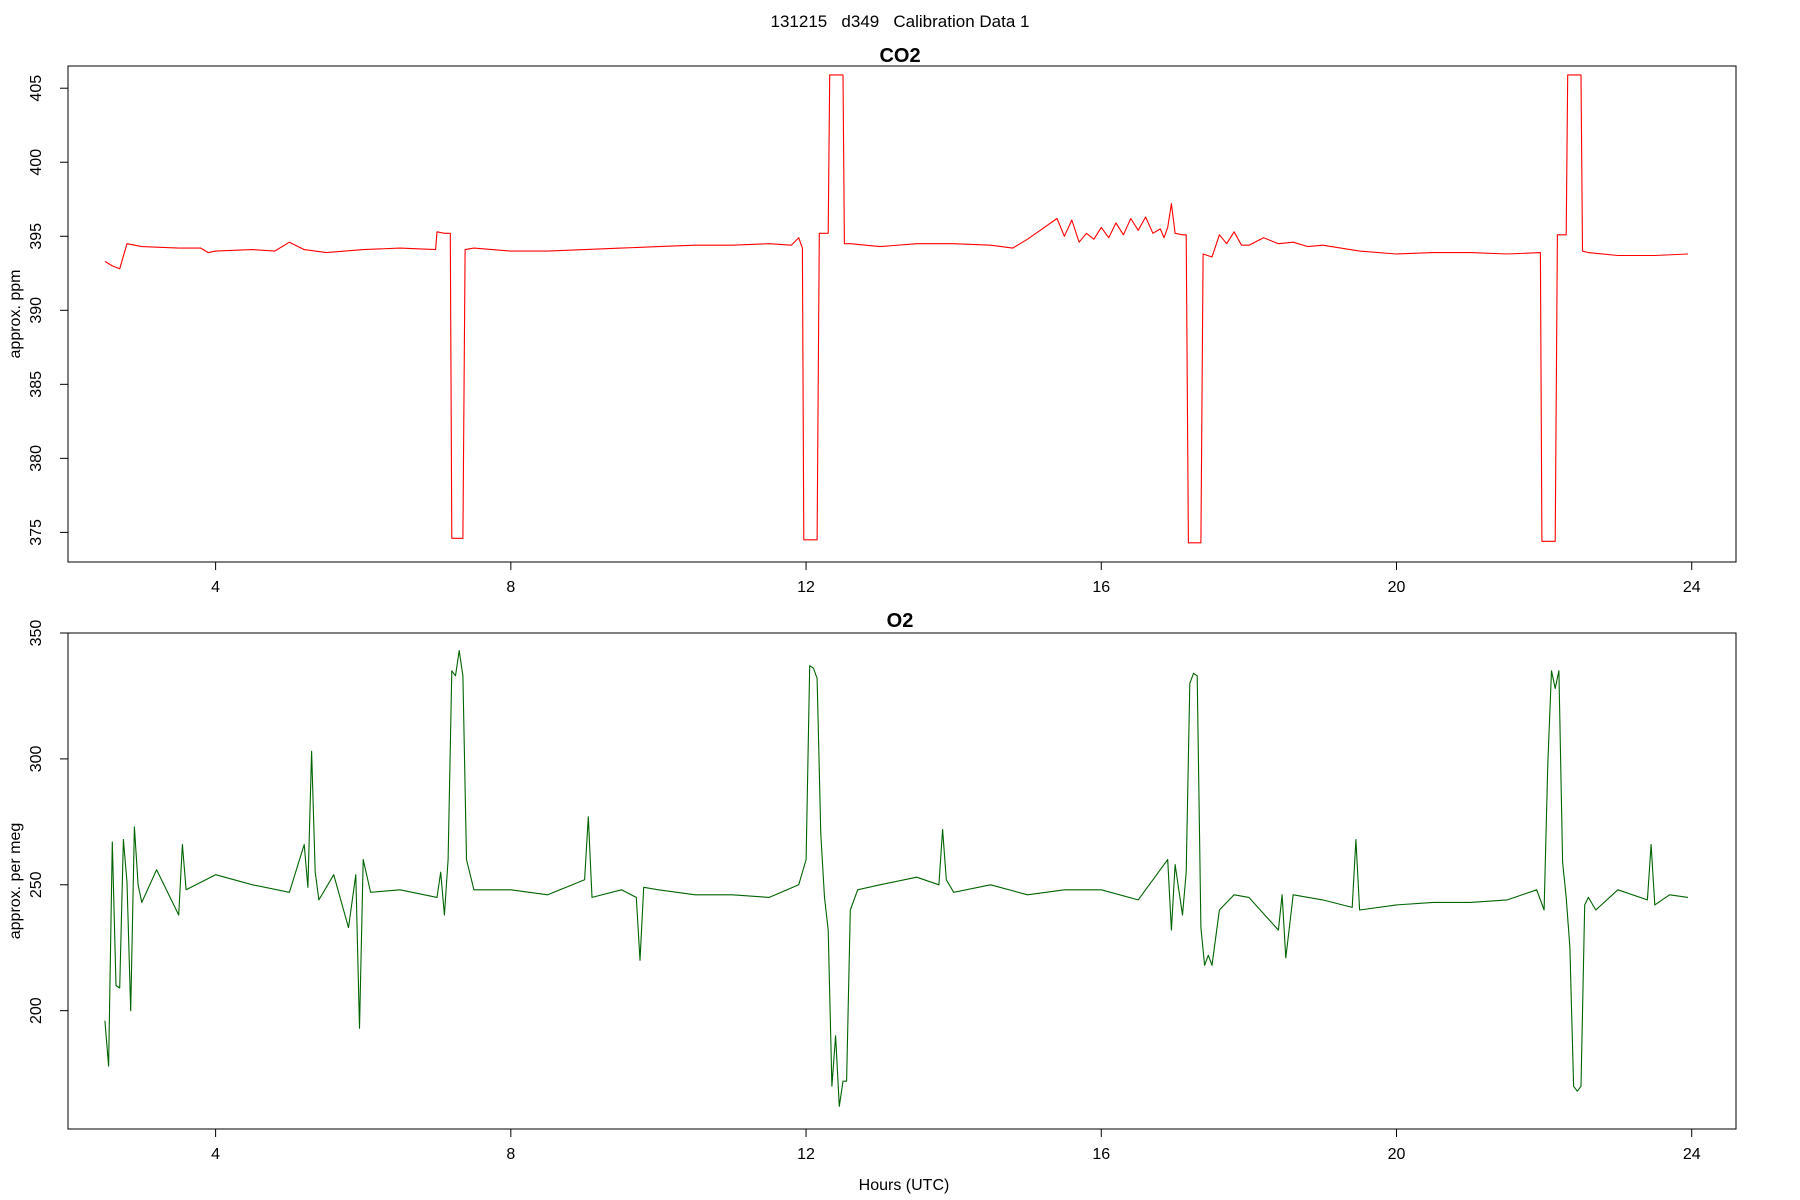 The image size is (1800, 1200). I want to click on o2-y-axis-label: approx. per meg, so click(15, 881).